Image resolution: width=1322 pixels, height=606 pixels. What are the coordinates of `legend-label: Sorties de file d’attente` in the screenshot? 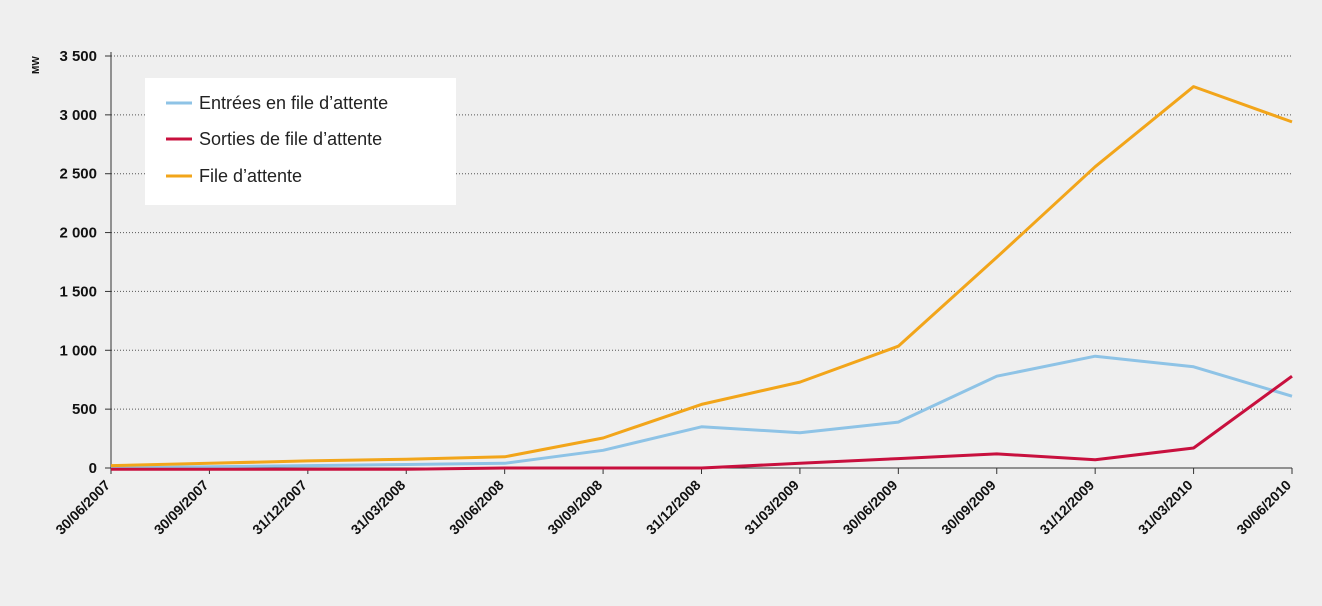 It's located at (290, 139).